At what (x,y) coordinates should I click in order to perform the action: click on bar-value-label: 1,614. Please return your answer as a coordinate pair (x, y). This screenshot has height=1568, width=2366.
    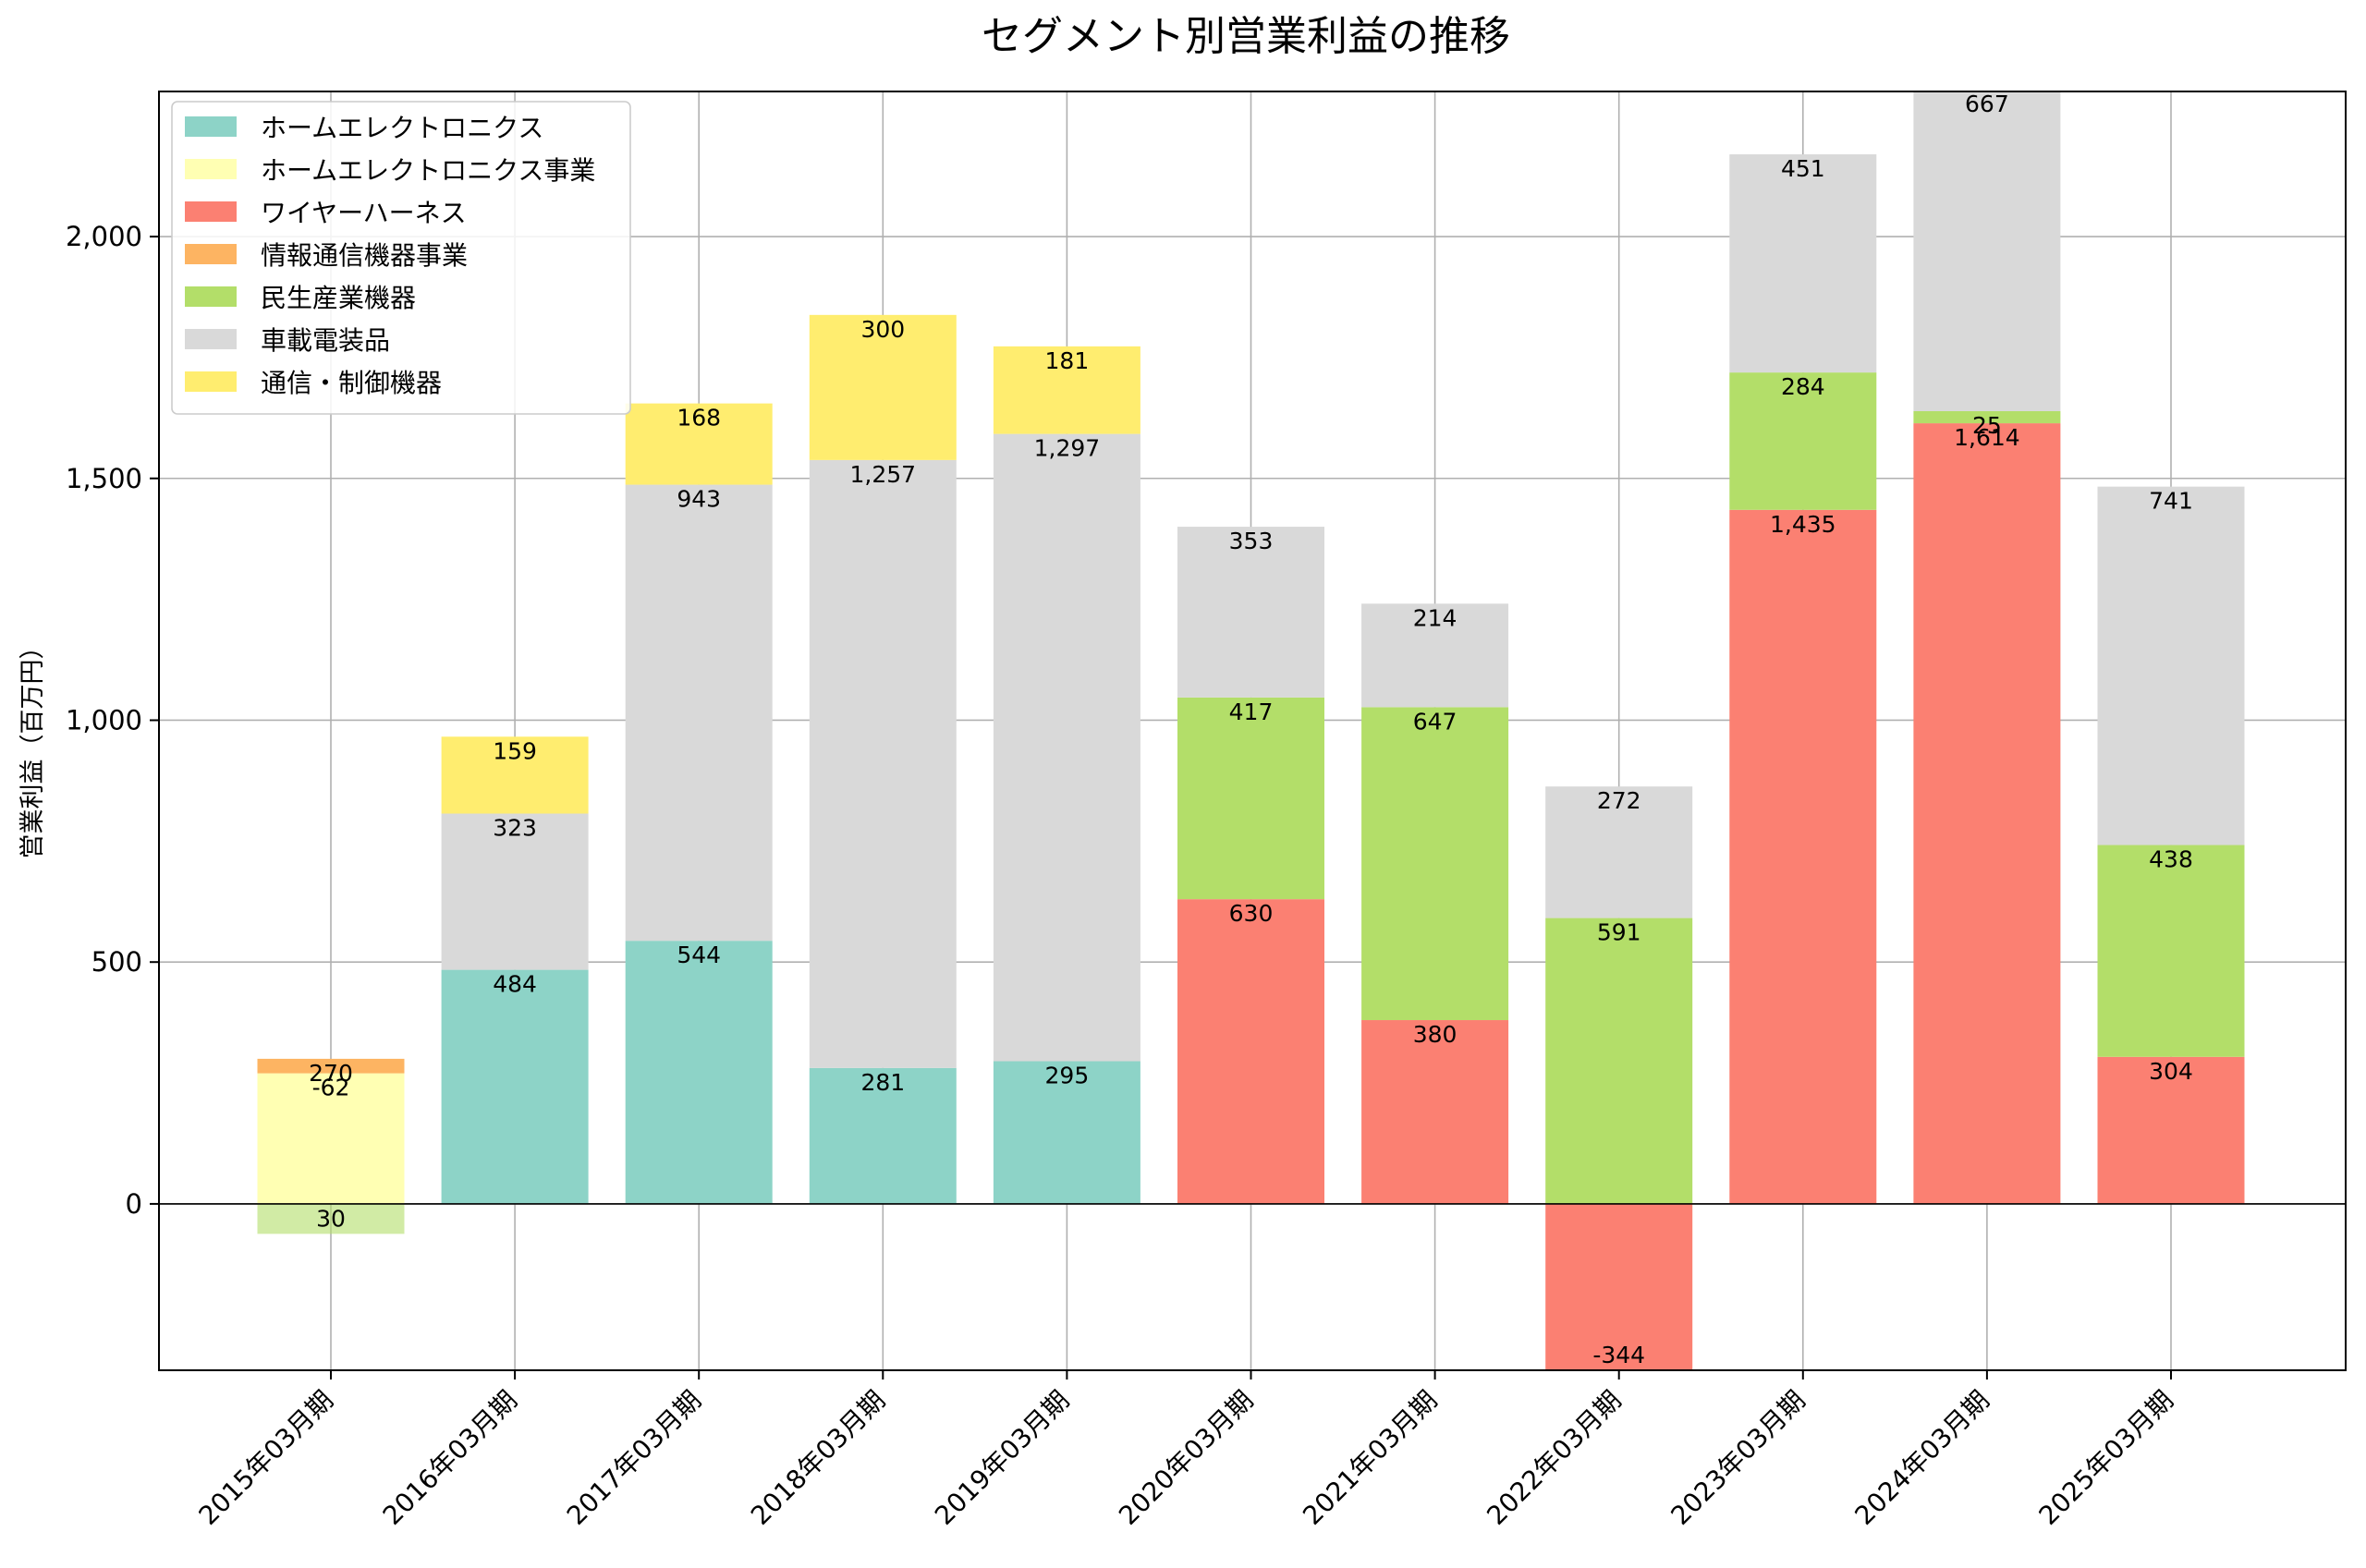
    Looking at the image, I should click on (1987, 437).